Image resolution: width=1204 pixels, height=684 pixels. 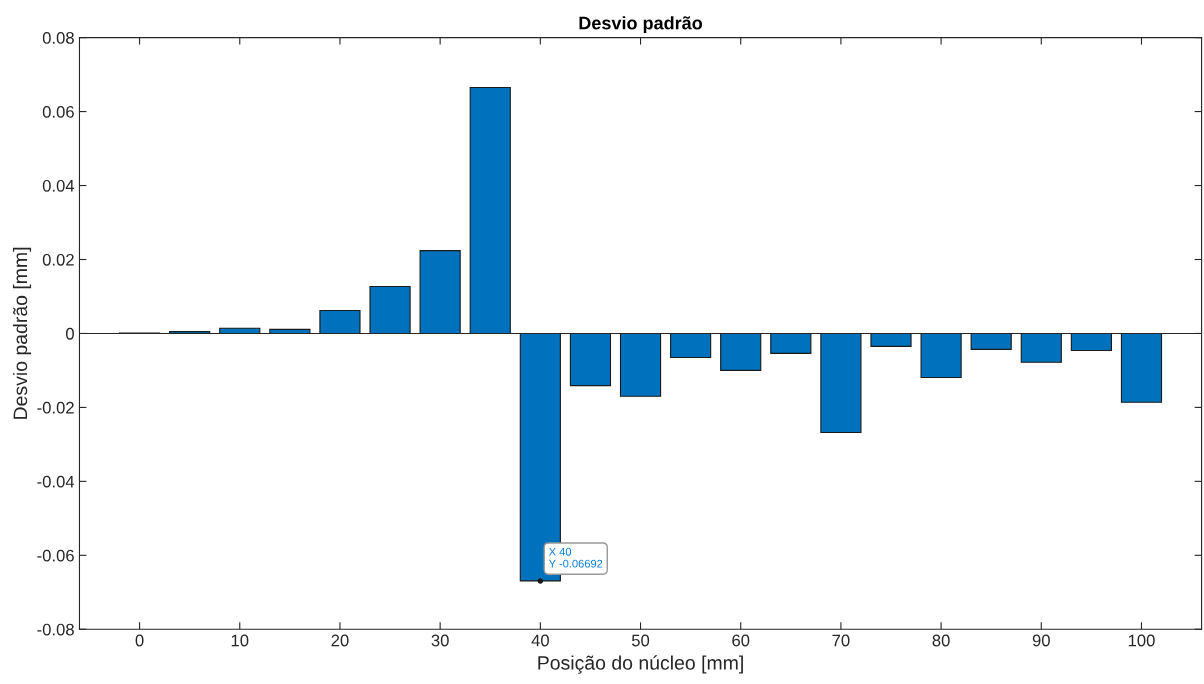 What do you see at coordinates (69, 333) in the screenshot?
I see `y-tick-label: 0` at bounding box center [69, 333].